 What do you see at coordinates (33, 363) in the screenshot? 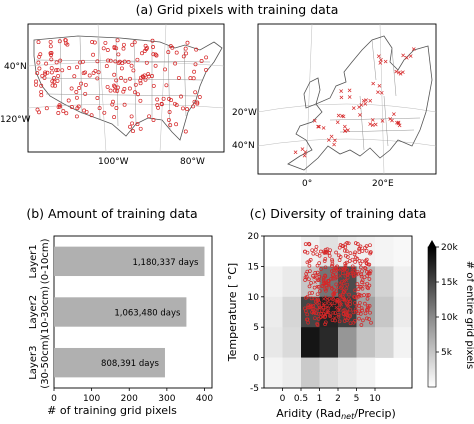
I see `bar-category-label: Layer3` at bounding box center [33, 363].